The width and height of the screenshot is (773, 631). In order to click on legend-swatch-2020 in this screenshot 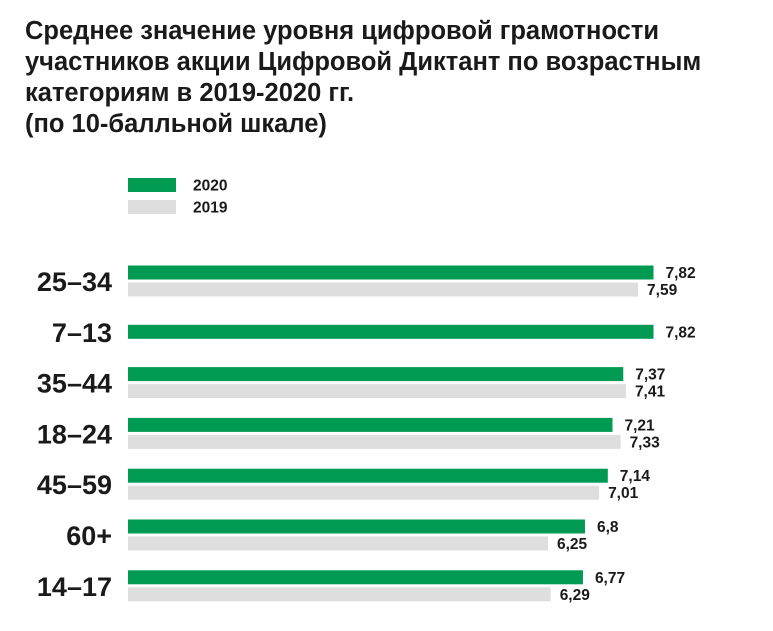, I will do `click(152, 185)`.